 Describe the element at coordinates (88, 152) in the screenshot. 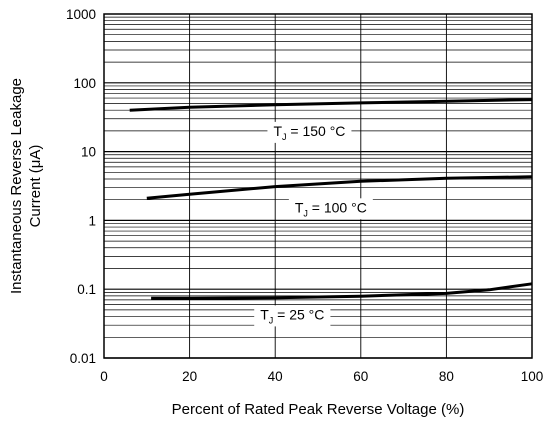

I see `y-tick-label: 10` at that location.